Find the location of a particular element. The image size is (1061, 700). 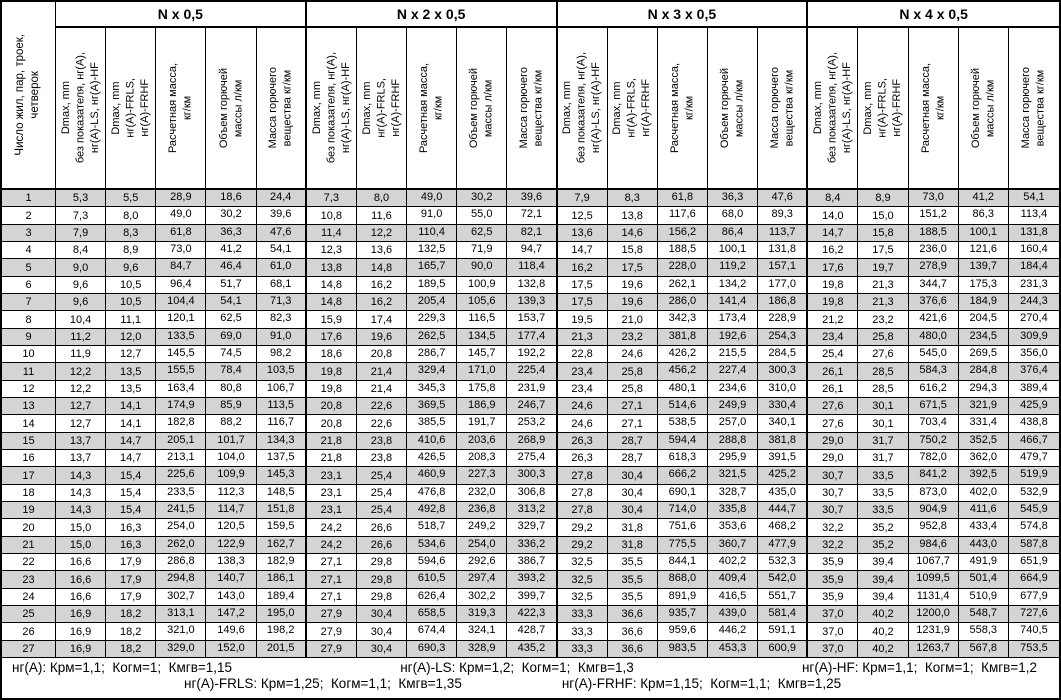

table-cell: 175,3 is located at coordinates (983, 285).